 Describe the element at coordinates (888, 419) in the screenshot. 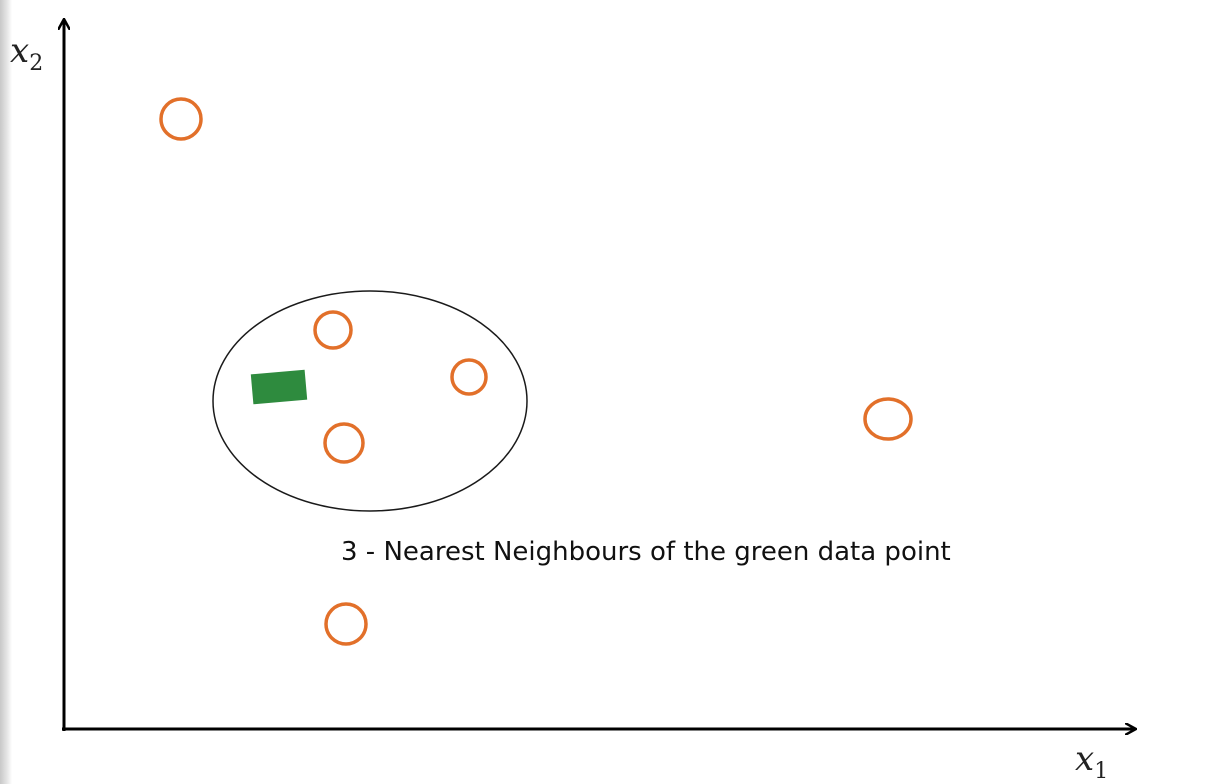

I see `data-point-p5` at that location.